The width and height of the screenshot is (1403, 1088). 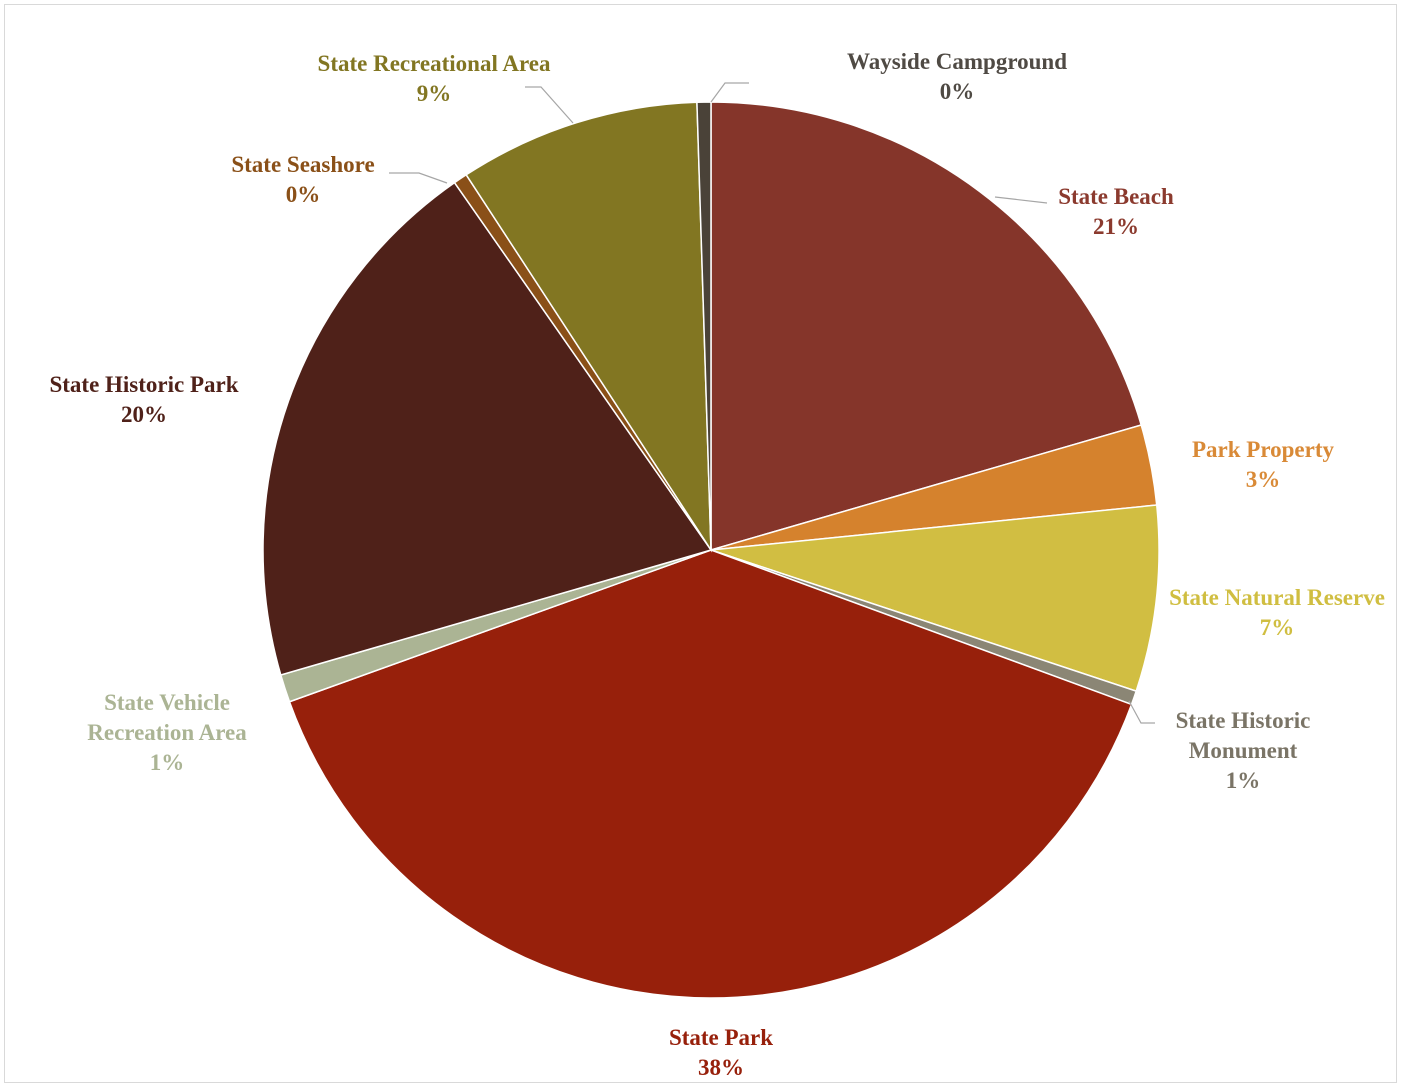 What do you see at coordinates (1277, 627) in the screenshot?
I see `slice-percent-label: 7%` at bounding box center [1277, 627].